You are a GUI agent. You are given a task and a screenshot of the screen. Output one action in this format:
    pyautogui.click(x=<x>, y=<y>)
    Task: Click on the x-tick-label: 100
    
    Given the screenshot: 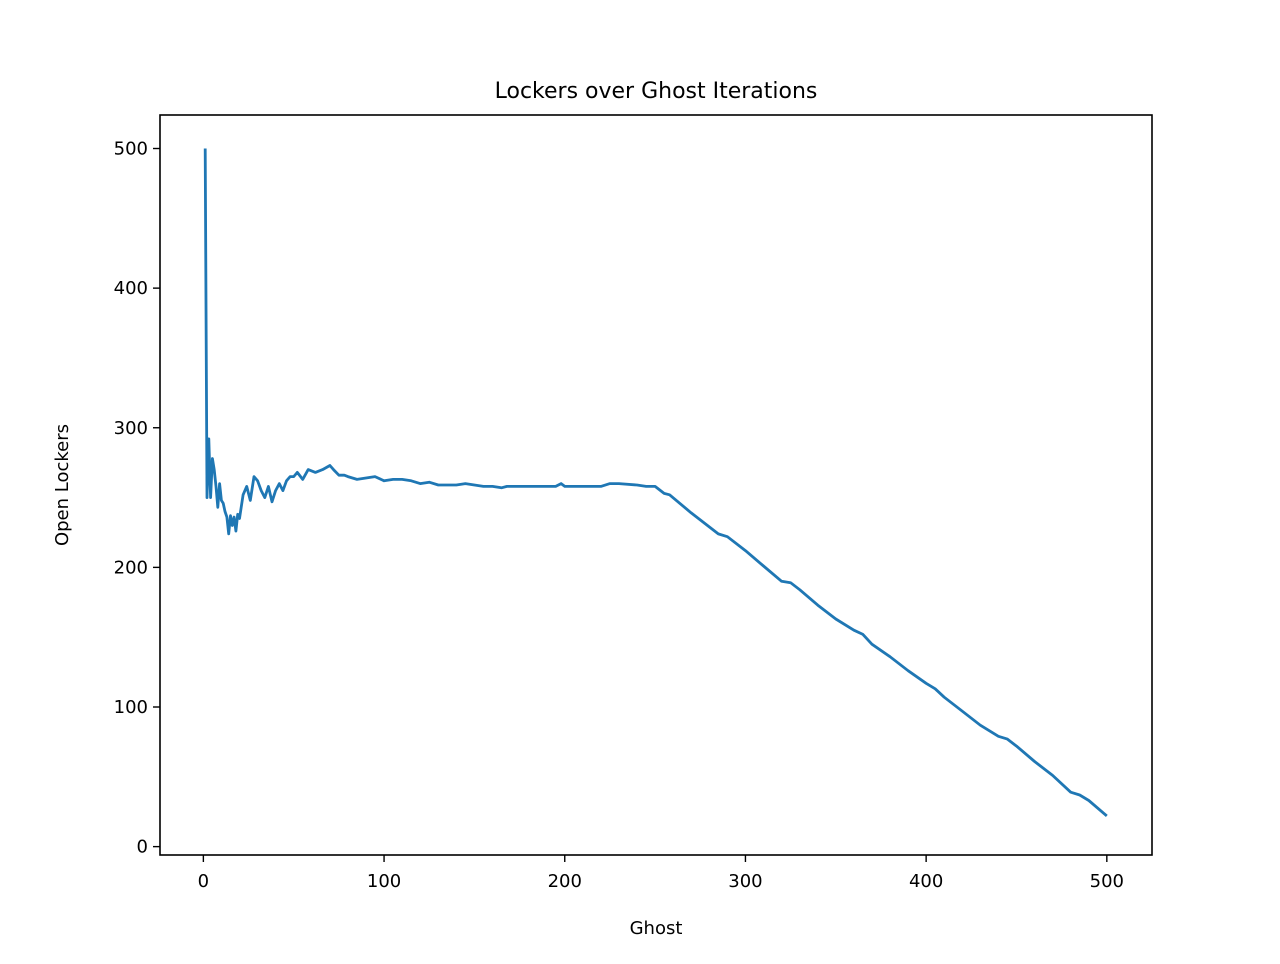 What is the action you would take?
    pyautogui.click(x=384, y=881)
    